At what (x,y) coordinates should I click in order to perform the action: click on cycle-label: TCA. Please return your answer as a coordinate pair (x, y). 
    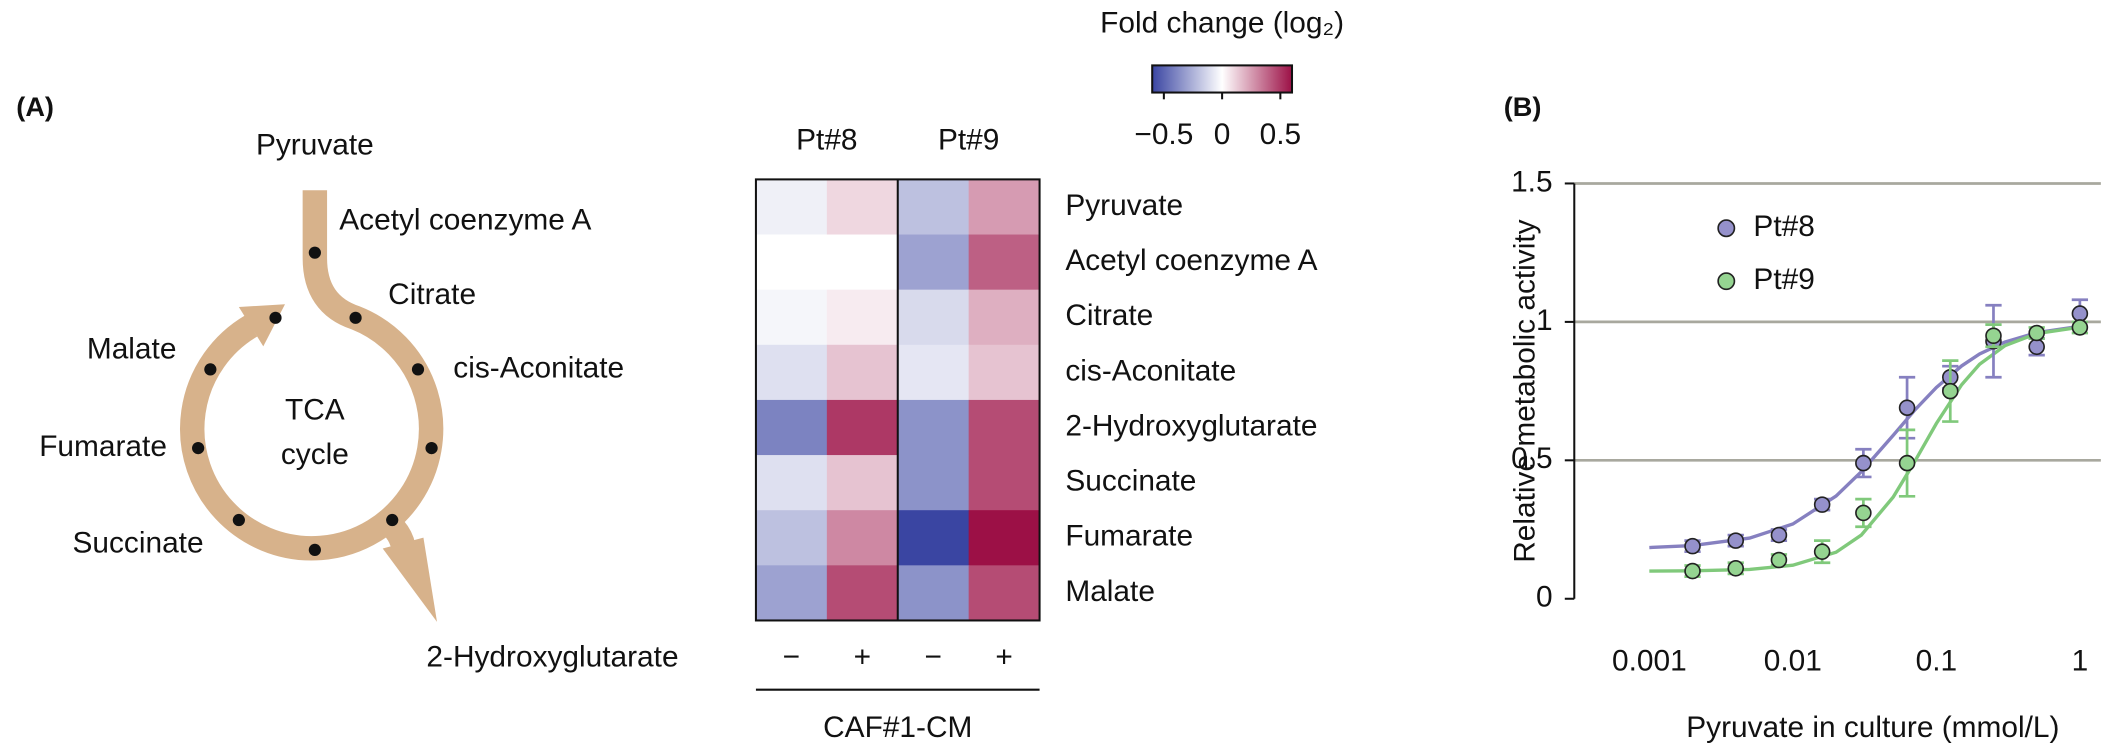
    Looking at the image, I should click on (315, 409).